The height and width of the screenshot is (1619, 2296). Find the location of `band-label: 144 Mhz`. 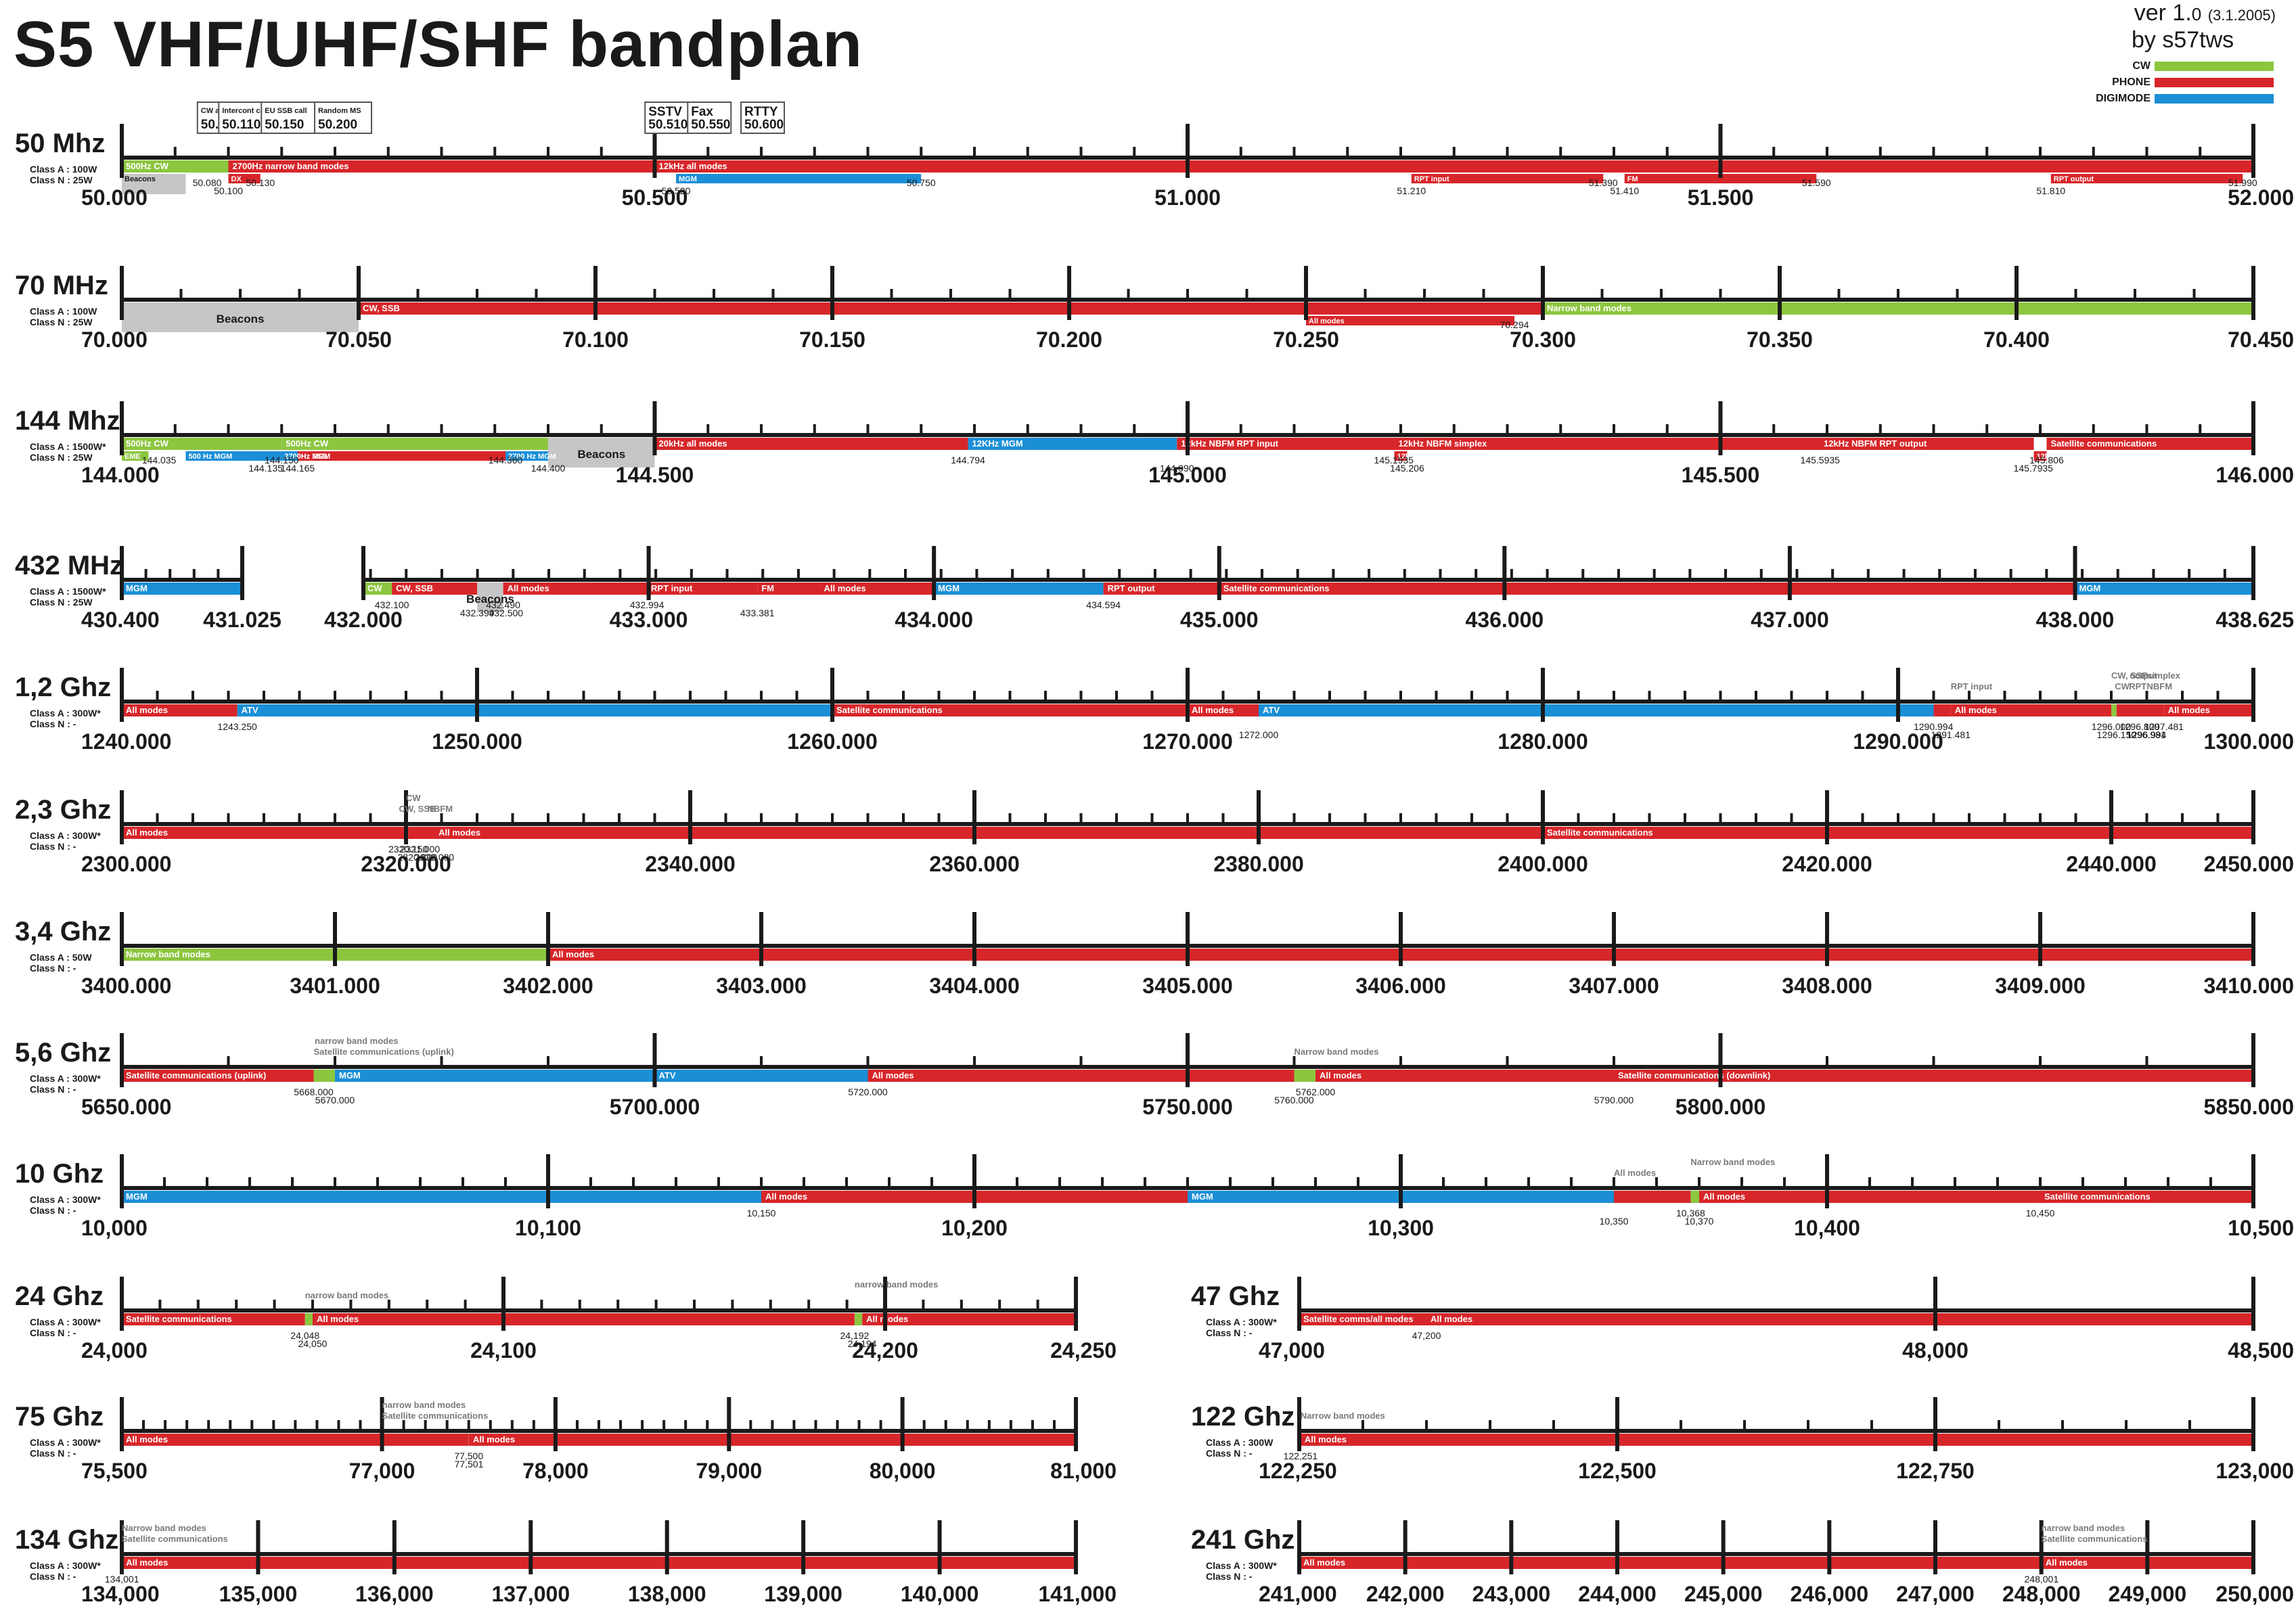

band-label: 144 Mhz is located at coordinates (67, 421).